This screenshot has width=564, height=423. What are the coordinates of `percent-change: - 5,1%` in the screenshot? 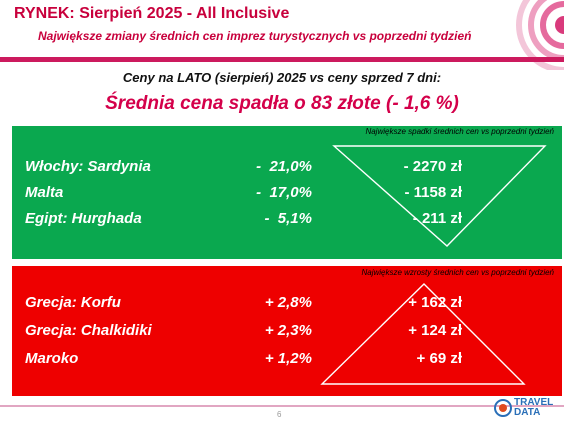 It's located at (288, 218).